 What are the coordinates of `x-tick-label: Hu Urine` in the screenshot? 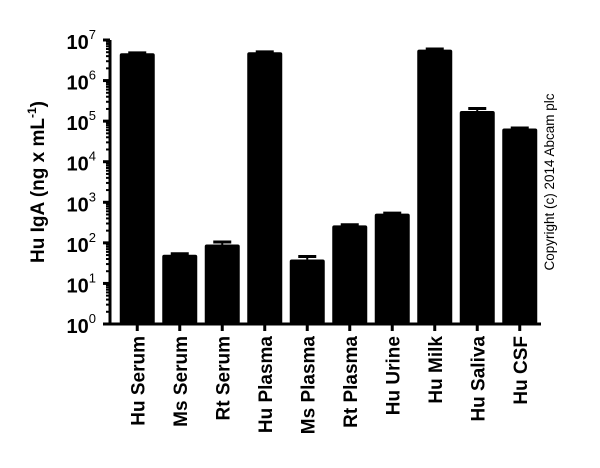 It's located at (393, 375).